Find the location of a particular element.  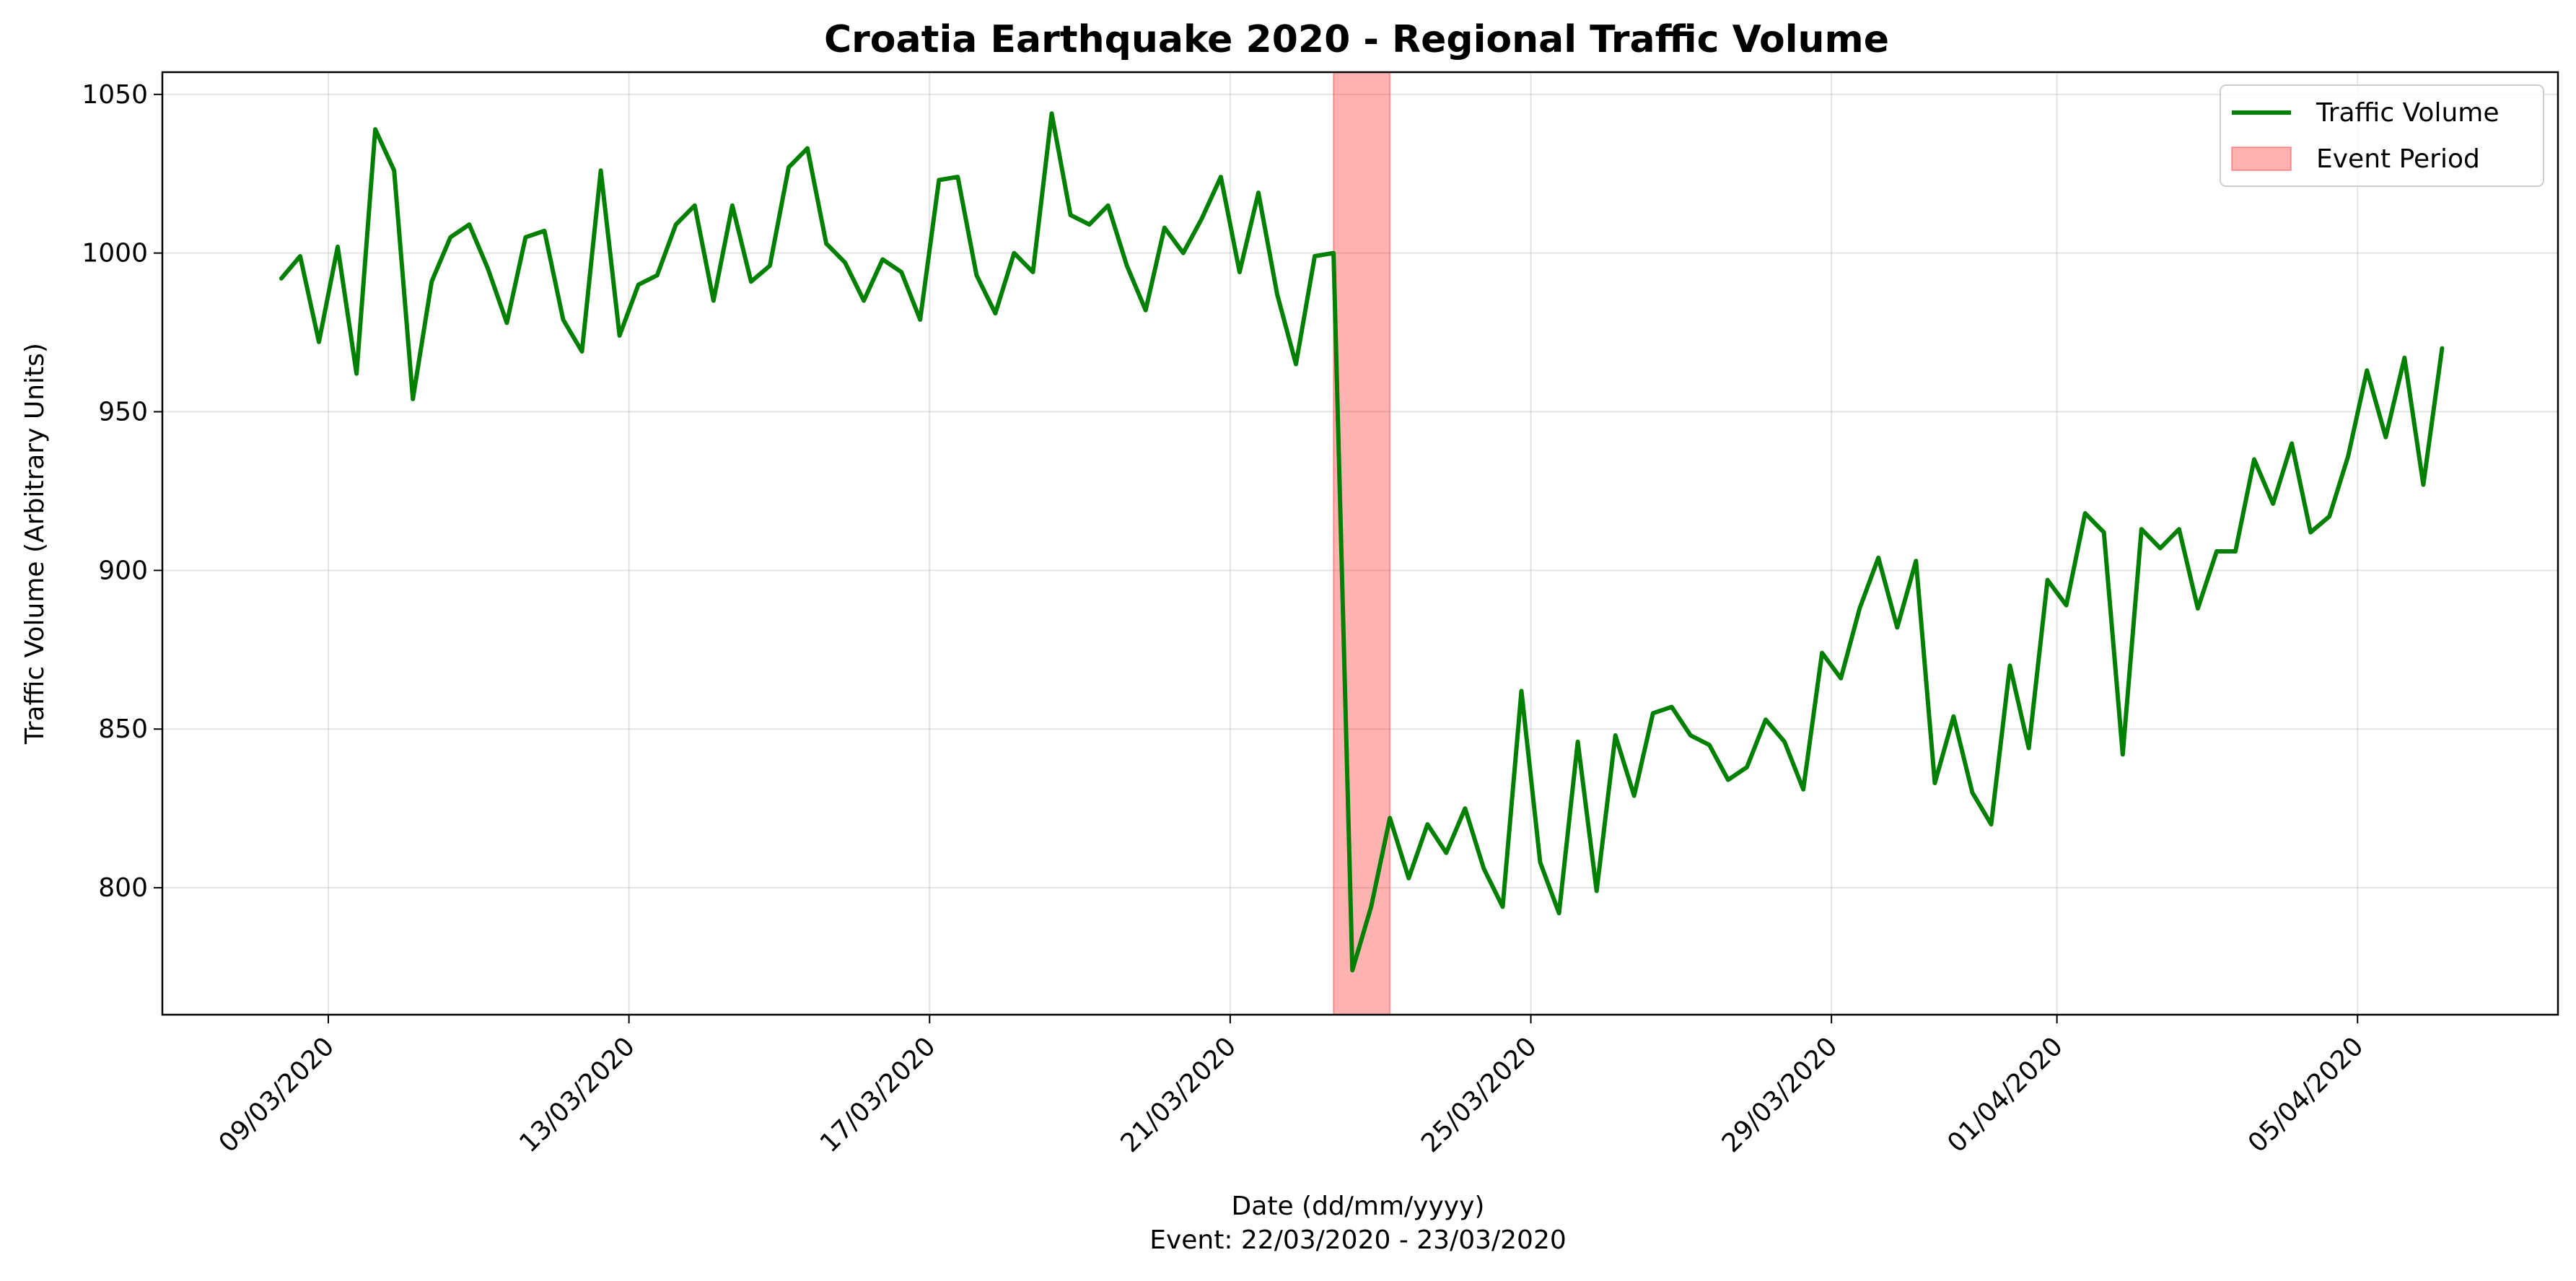

x-axis-event-note: Event: 22/03/2020 - 23/03/2020 is located at coordinates (1358, 1240).